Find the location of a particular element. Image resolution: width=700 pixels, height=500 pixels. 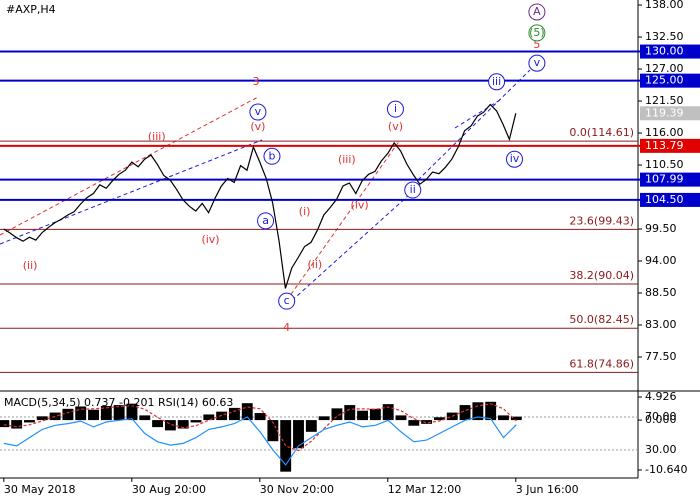

y-tick-label: 121.50 is located at coordinates (664, 100).